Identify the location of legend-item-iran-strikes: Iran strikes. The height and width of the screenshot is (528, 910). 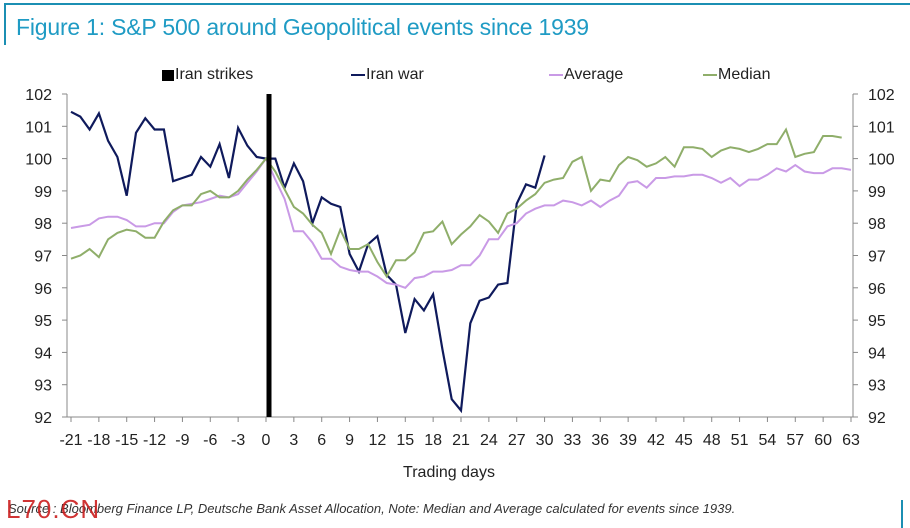
(207, 75).